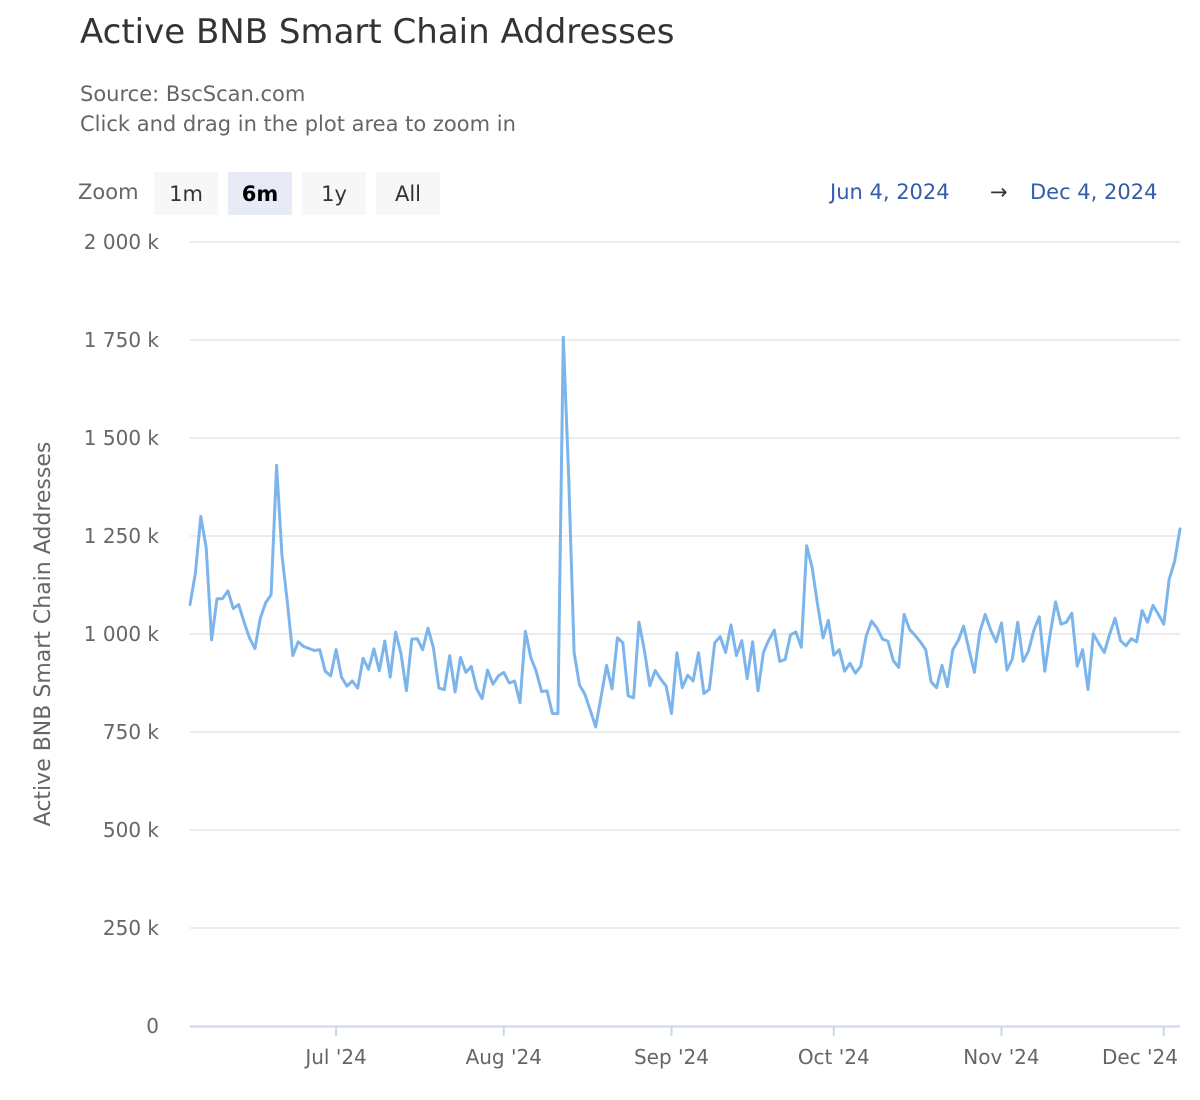  I want to click on x-tick-label: Oct '24, so click(834, 1057).